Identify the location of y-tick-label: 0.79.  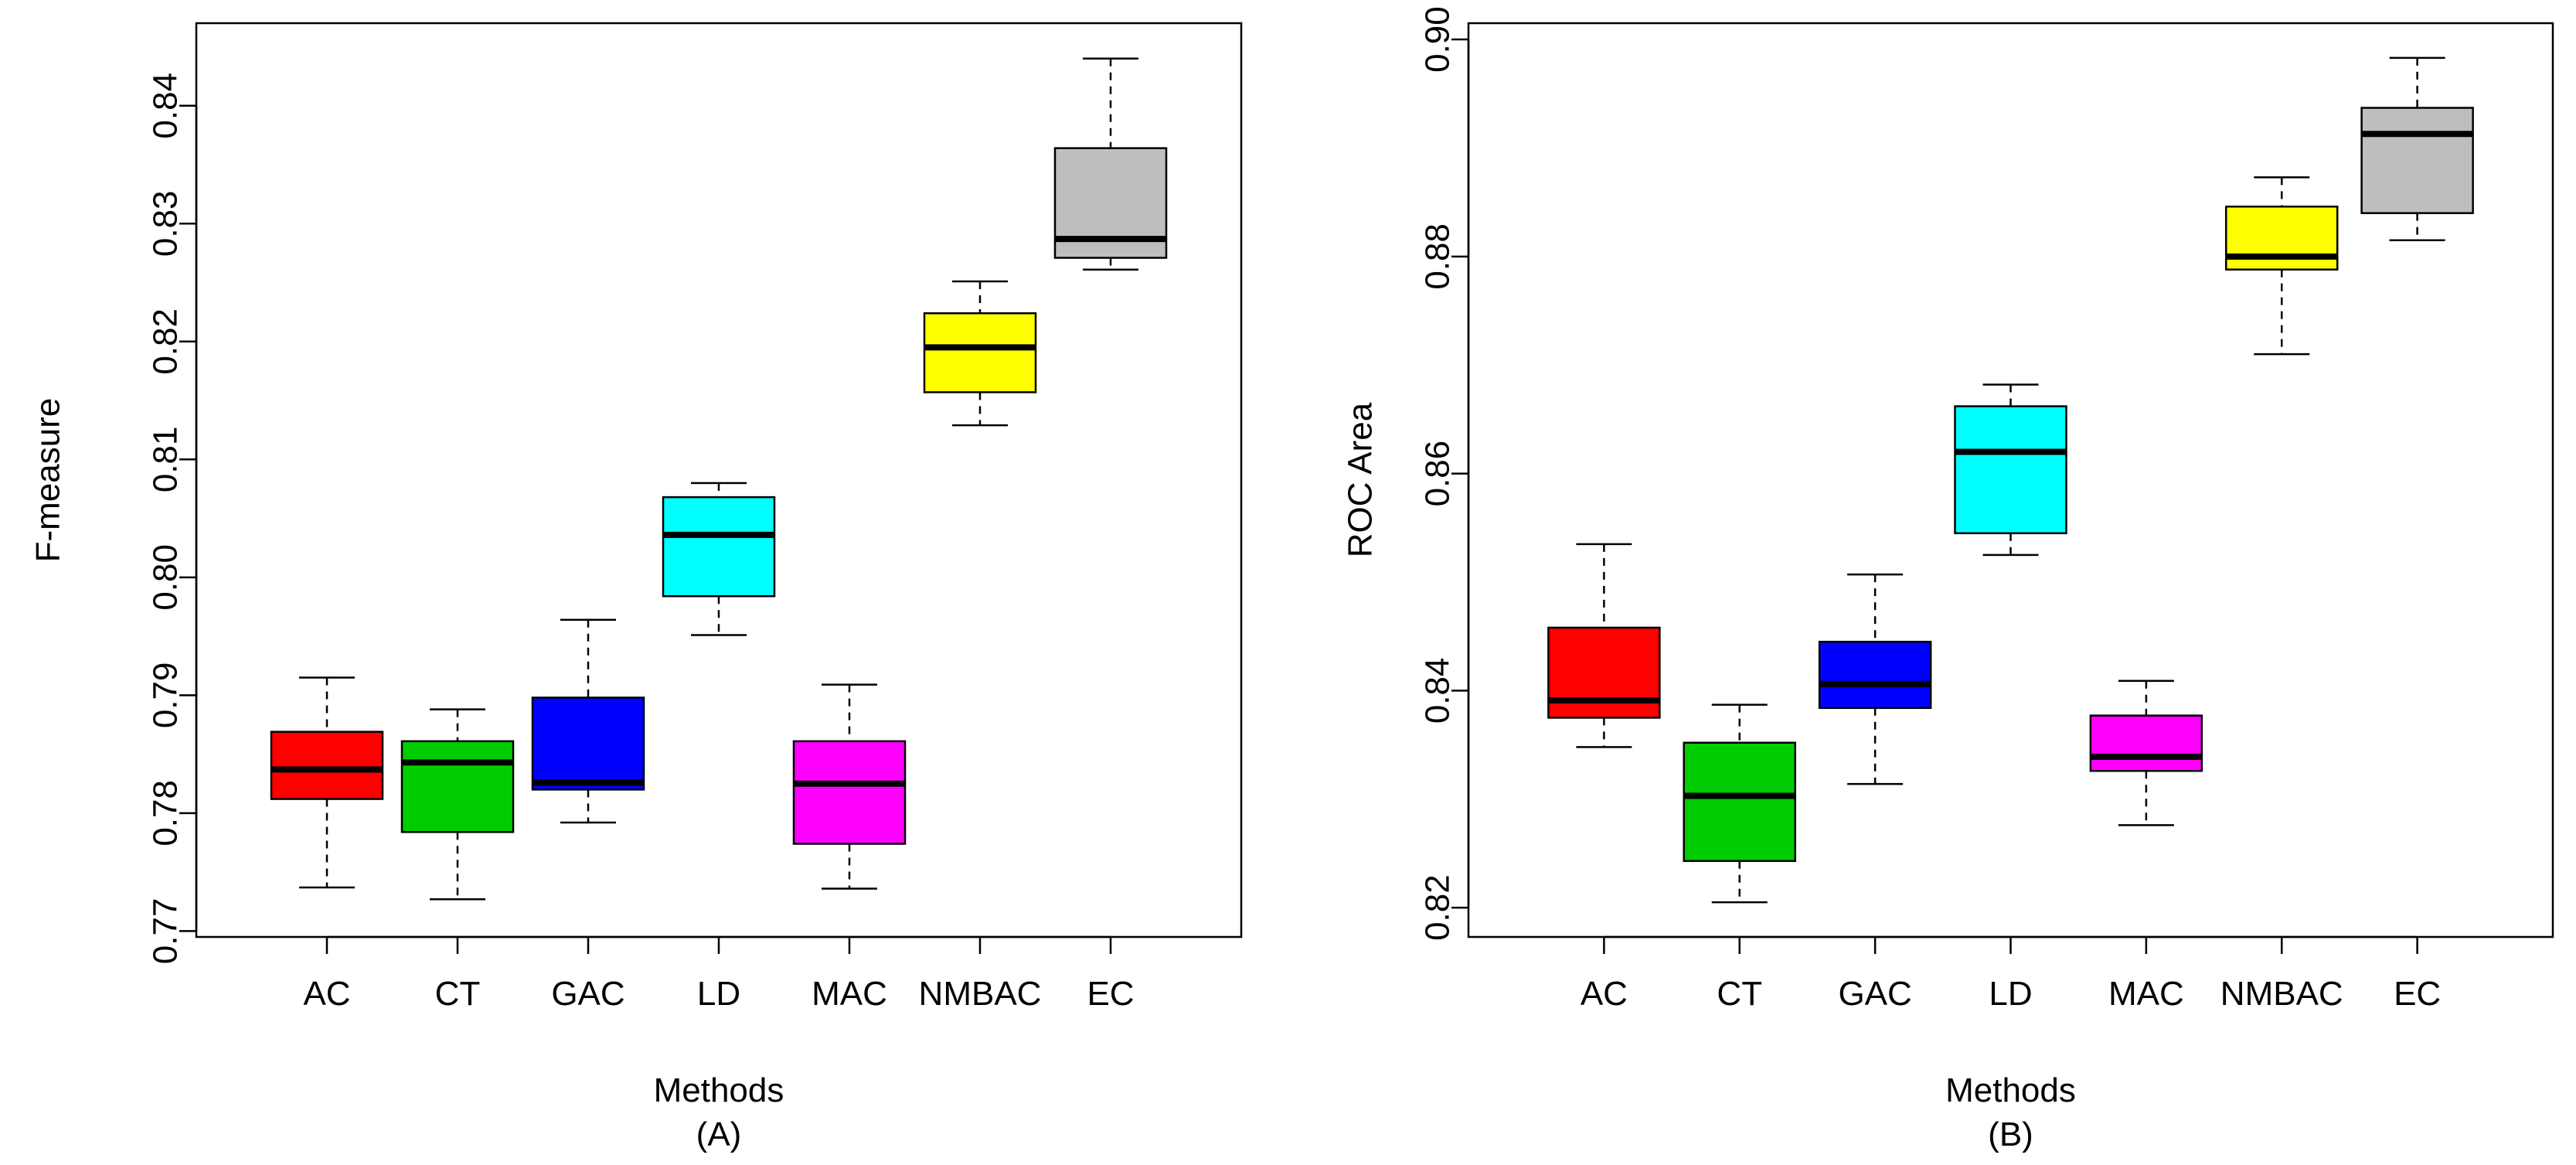
(166, 696).